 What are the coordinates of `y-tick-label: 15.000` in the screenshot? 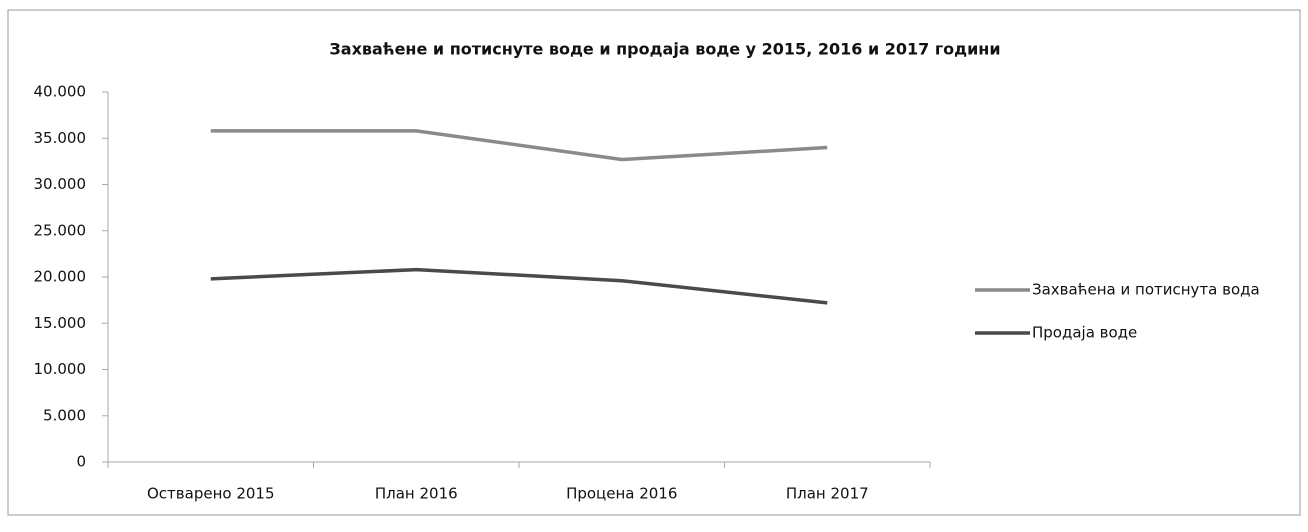 It's located at (60, 323).